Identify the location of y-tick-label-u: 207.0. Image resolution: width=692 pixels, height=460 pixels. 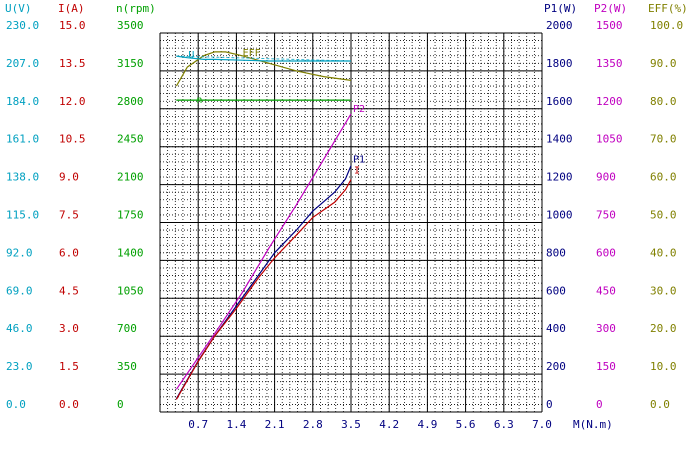
(22, 63).